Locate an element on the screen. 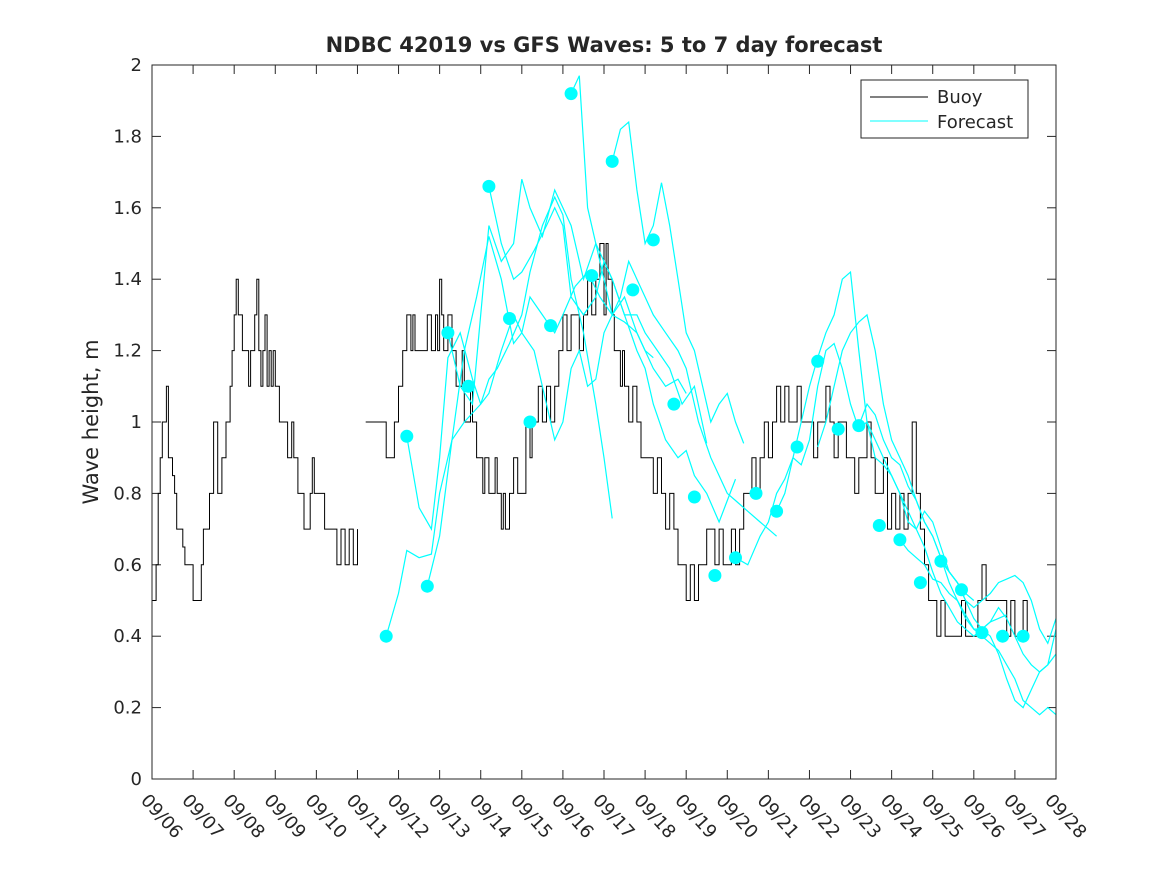  ytick-label: 1.4 is located at coordinates (127, 279).